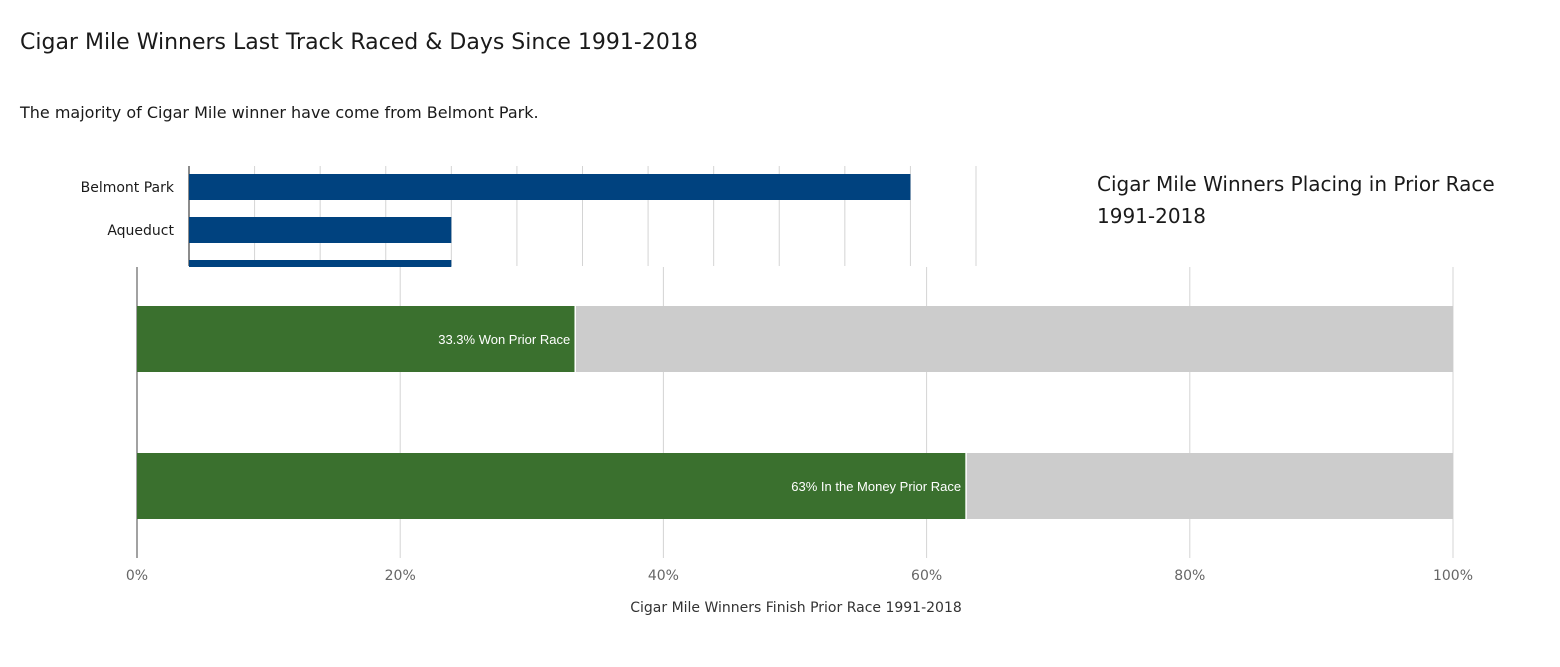  What do you see at coordinates (504, 339) in the screenshot?
I see `placing-bar-label: 33.3% Won Prior Race` at bounding box center [504, 339].